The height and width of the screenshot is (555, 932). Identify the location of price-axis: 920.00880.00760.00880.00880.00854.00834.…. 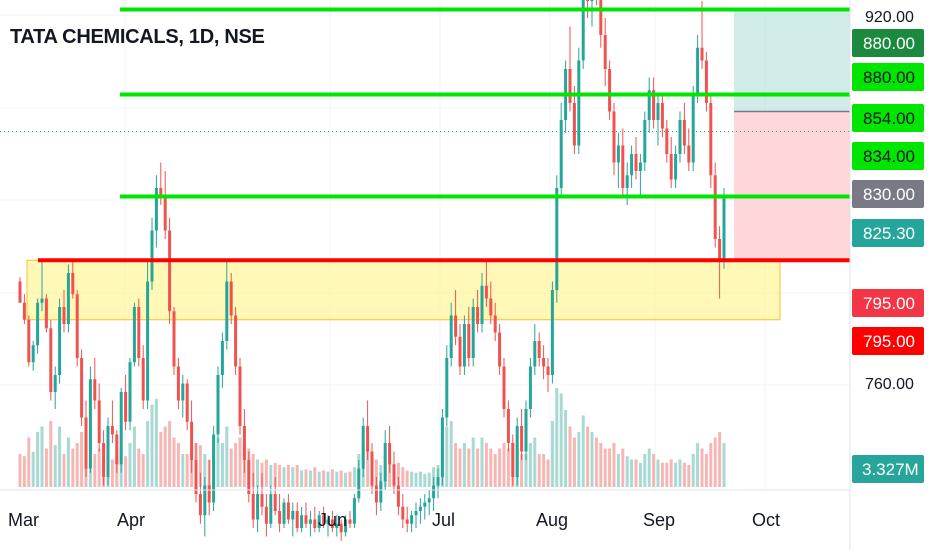
(890, 275).